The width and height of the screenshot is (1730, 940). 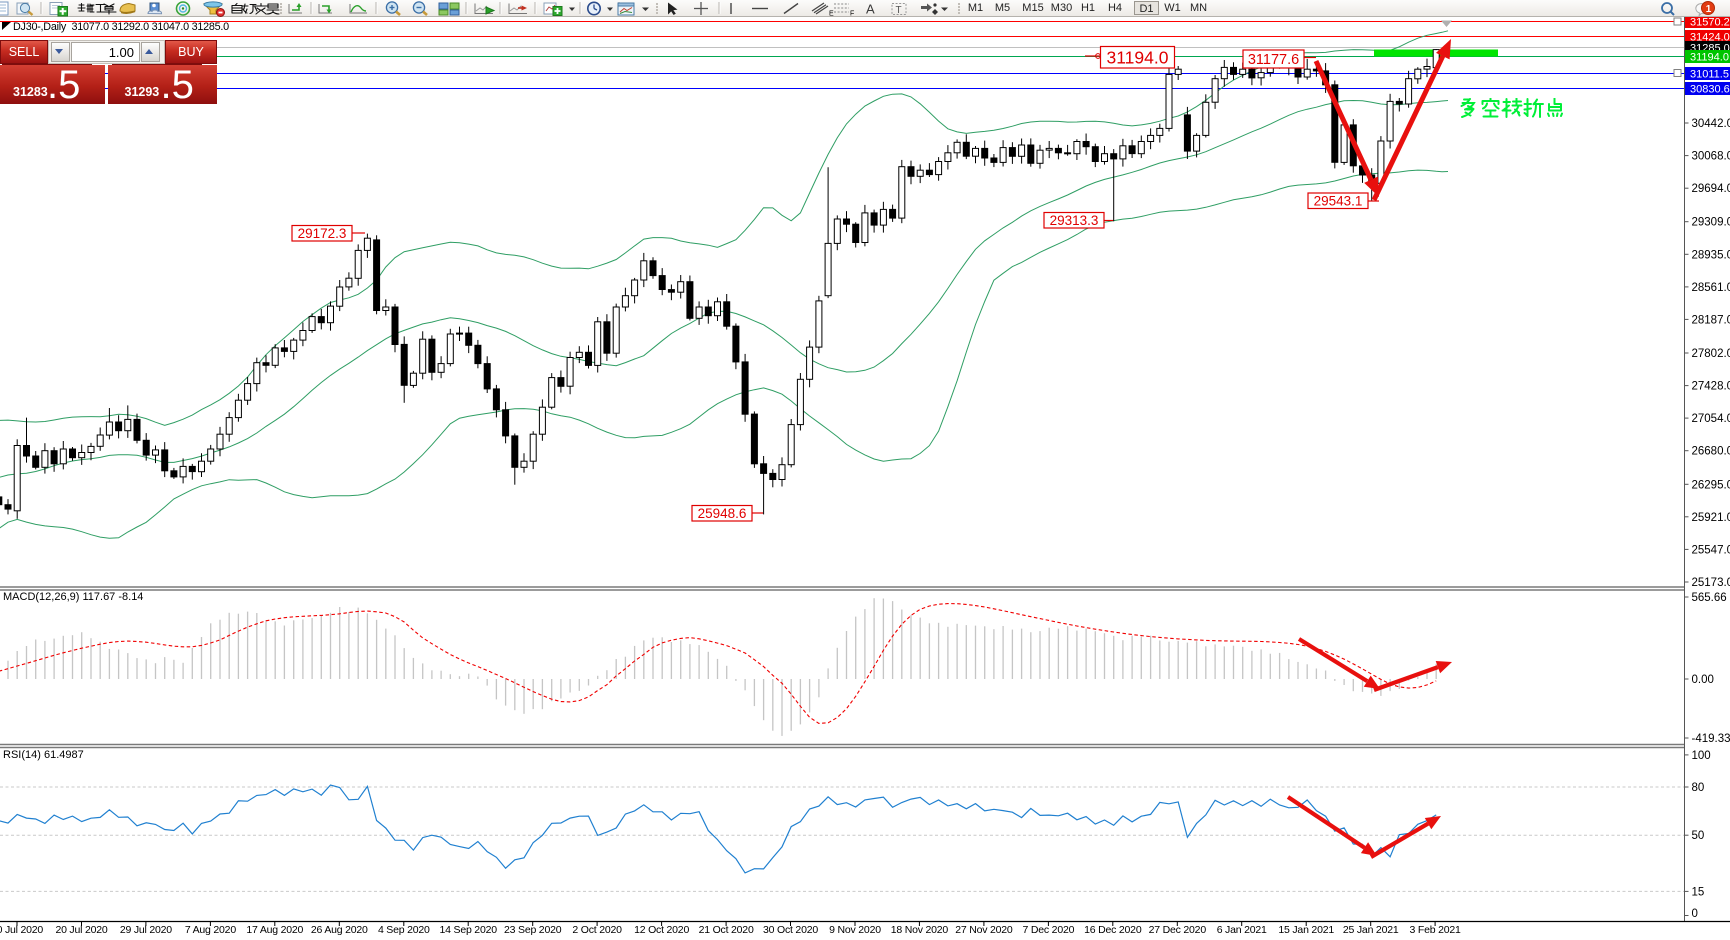 What do you see at coordinates (1698, 788) in the screenshot?
I see `svg-text: 80` at bounding box center [1698, 788].